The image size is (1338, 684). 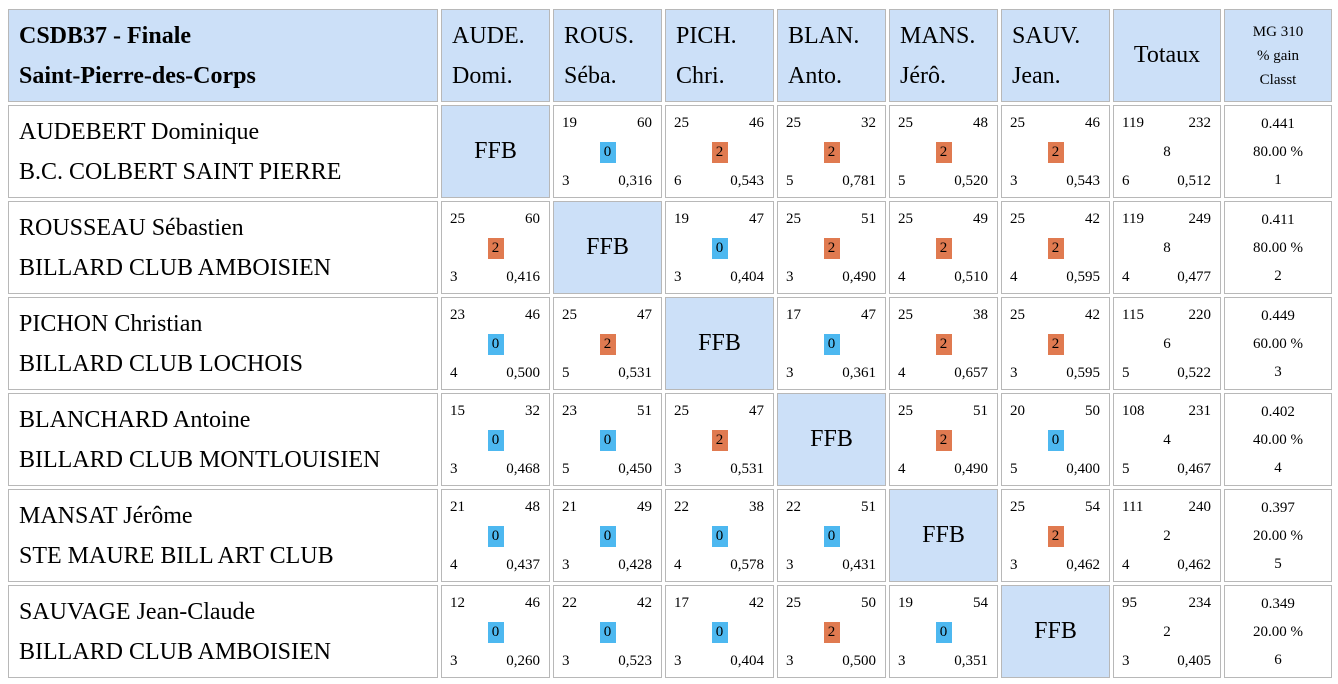 What do you see at coordinates (180, 171) in the screenshot?
I see `club-name: B.C. COLBERT SAINT PIERRE` at bounding box center [180, 171].